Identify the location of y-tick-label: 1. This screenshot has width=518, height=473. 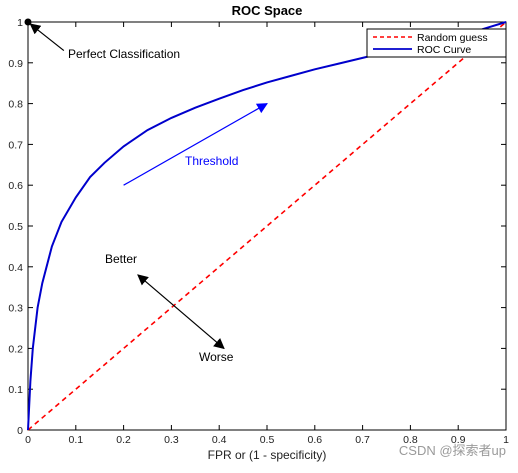
(20, 23).